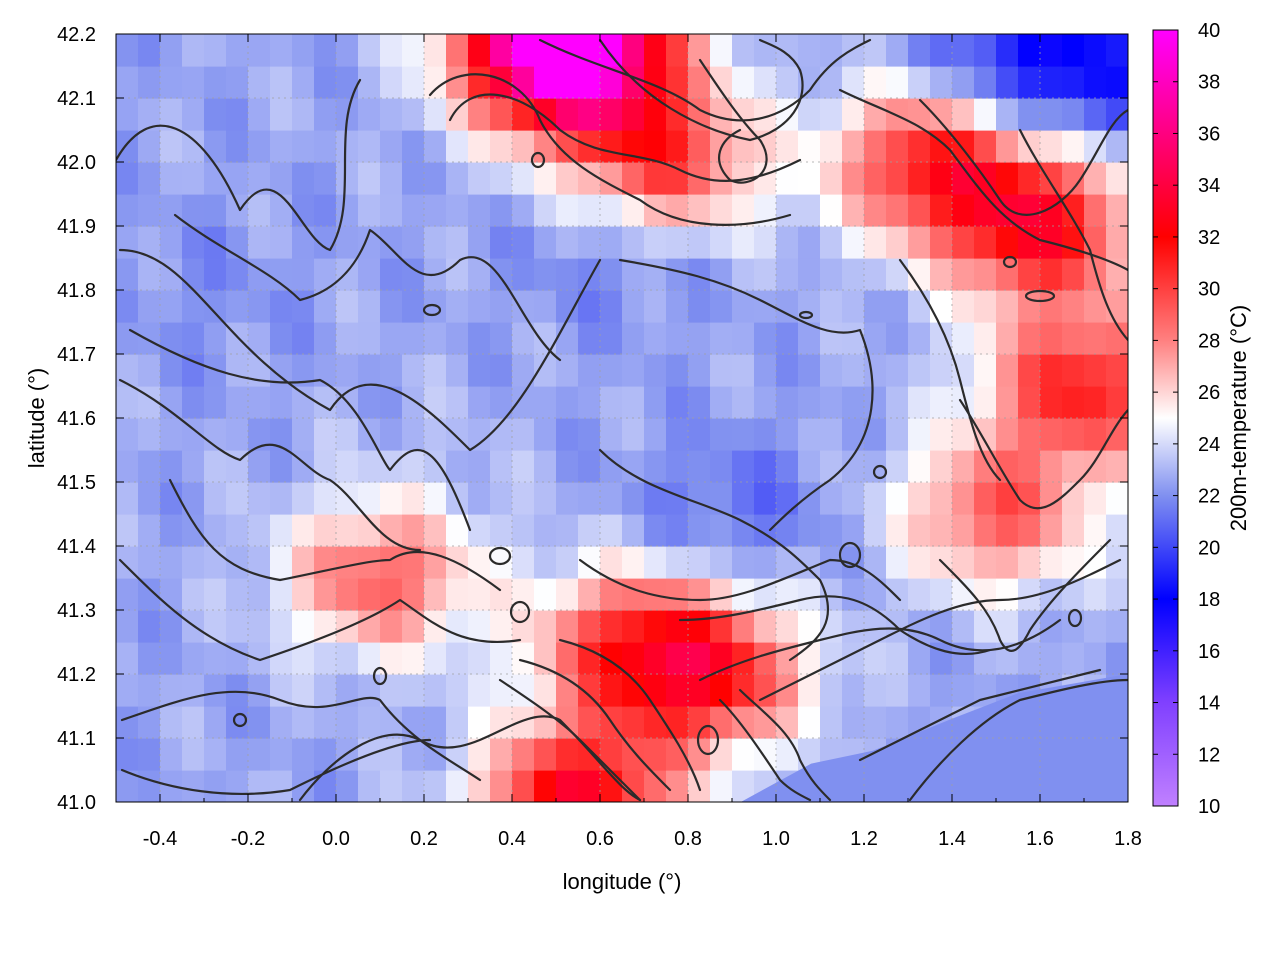  Describe the element at coordinates (1209, 704) in the screenshot. I see `colorbar-tick-label: 14` at that location.